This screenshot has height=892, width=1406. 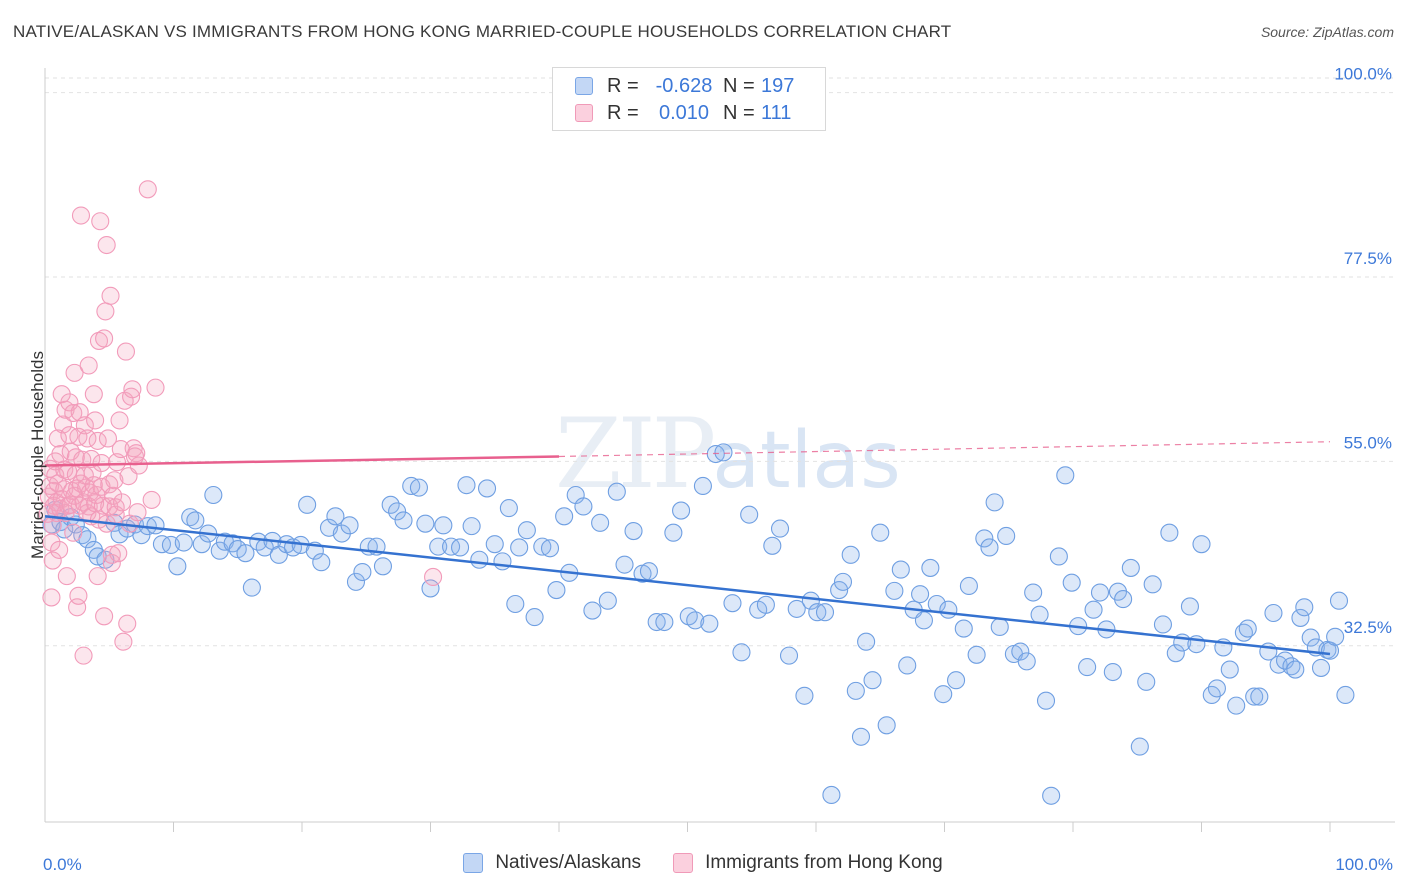 I want to click on legend-item-hongkong: Immigrants from Hong Kong, so click(x=808, y=863).